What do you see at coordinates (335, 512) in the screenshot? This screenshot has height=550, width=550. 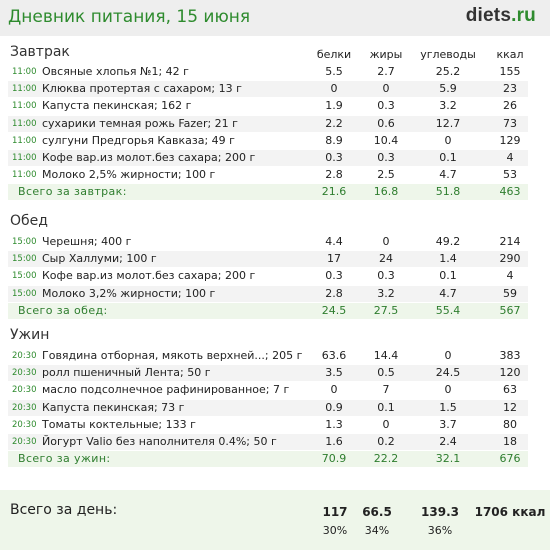 I see `day-total-protein: 117` at bounding box center [335, 512].